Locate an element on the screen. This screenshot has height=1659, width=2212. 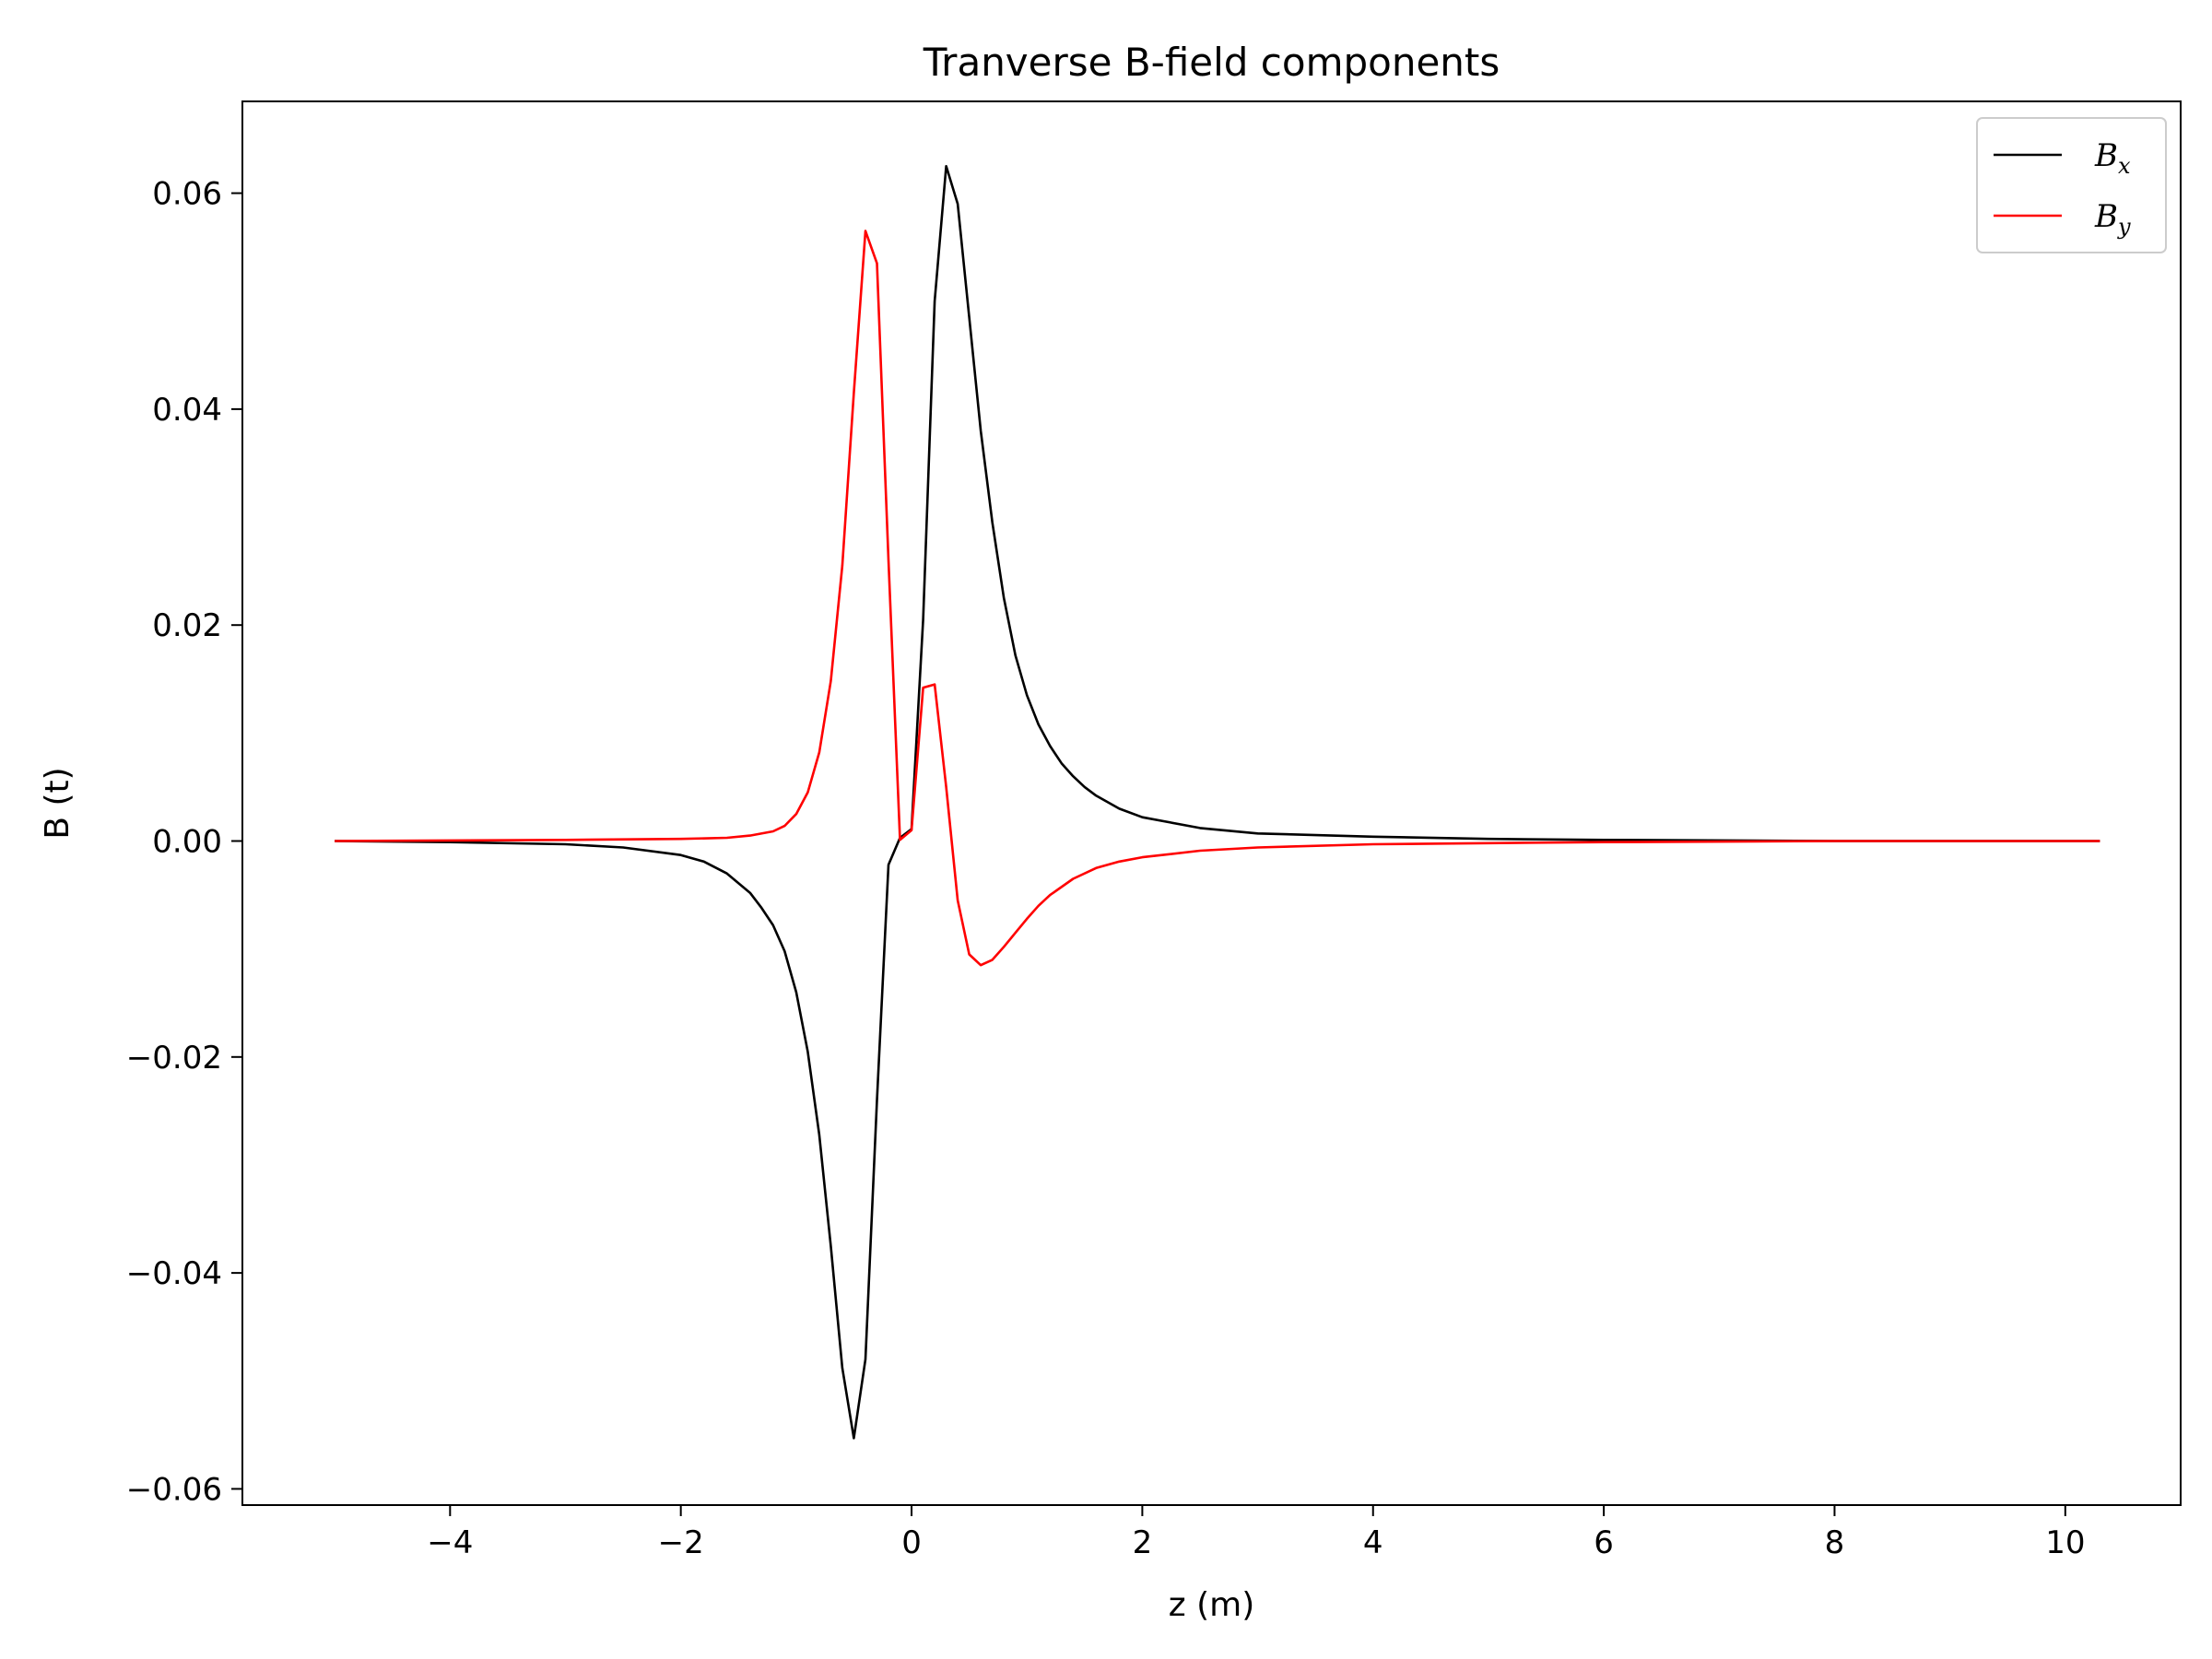
x-tick-label: −2 is located at coordinates (681, 1542).